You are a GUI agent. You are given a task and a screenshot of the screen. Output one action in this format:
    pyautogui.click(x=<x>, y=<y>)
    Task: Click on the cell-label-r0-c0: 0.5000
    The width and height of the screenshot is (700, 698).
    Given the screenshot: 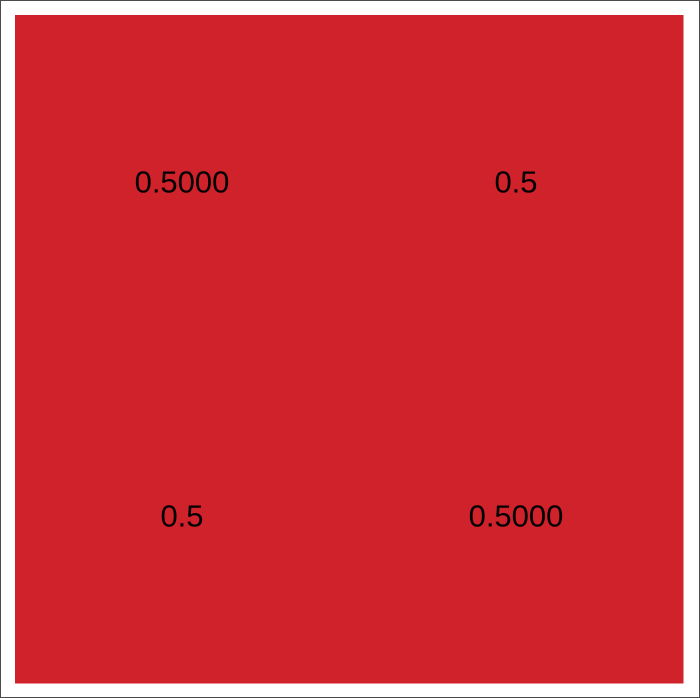 What is the action you would take?
    pyautogui.click(x=182, y=182)
    